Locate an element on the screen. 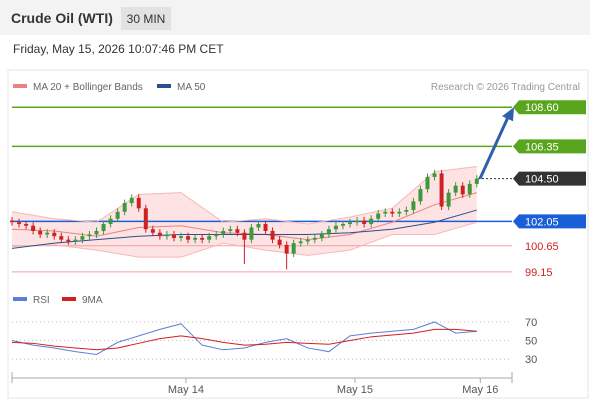 Image resolution: width=590 pixels, height=400 pixels. interval-box is located at coordinates (146, 18).